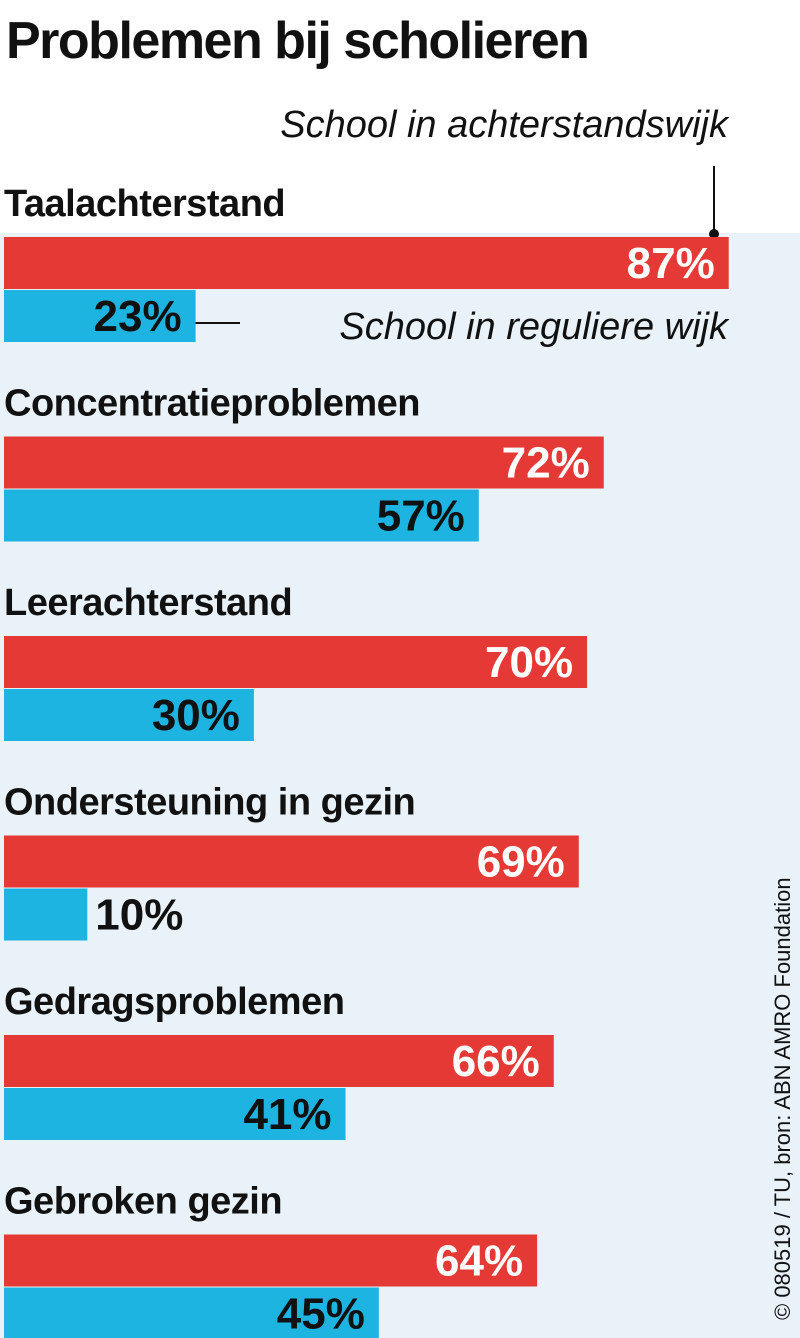 This screenshot has height=1338, width=800. What do you see at coordinates (143, 1202) in the screenshot?
I see `category-label: Gebroken gezin` at bounding box center [143, 1202].